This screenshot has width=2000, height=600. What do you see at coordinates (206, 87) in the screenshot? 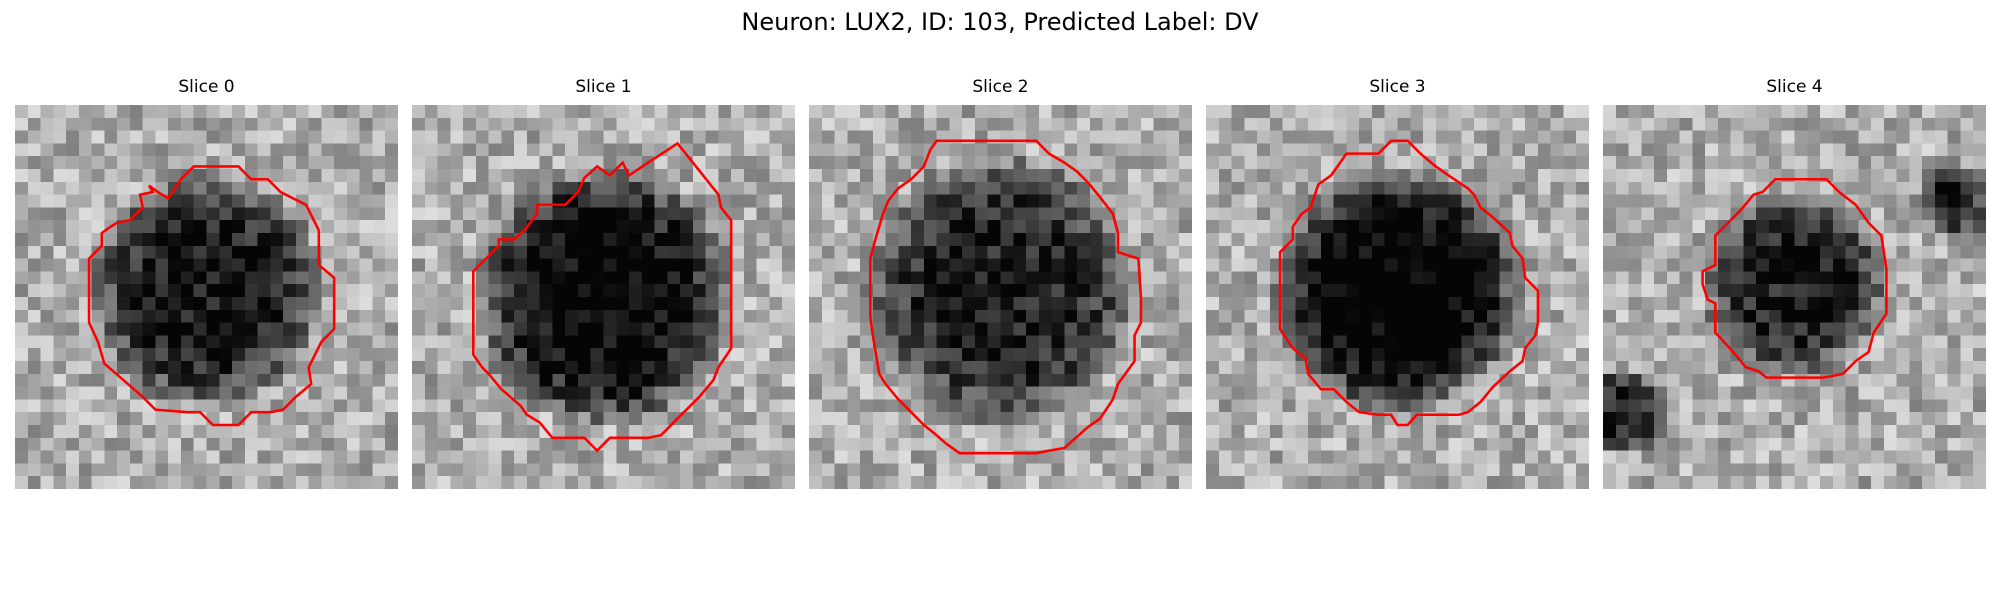
I see `slice-title-0: Slice 0` at bounding box center [206, 87].